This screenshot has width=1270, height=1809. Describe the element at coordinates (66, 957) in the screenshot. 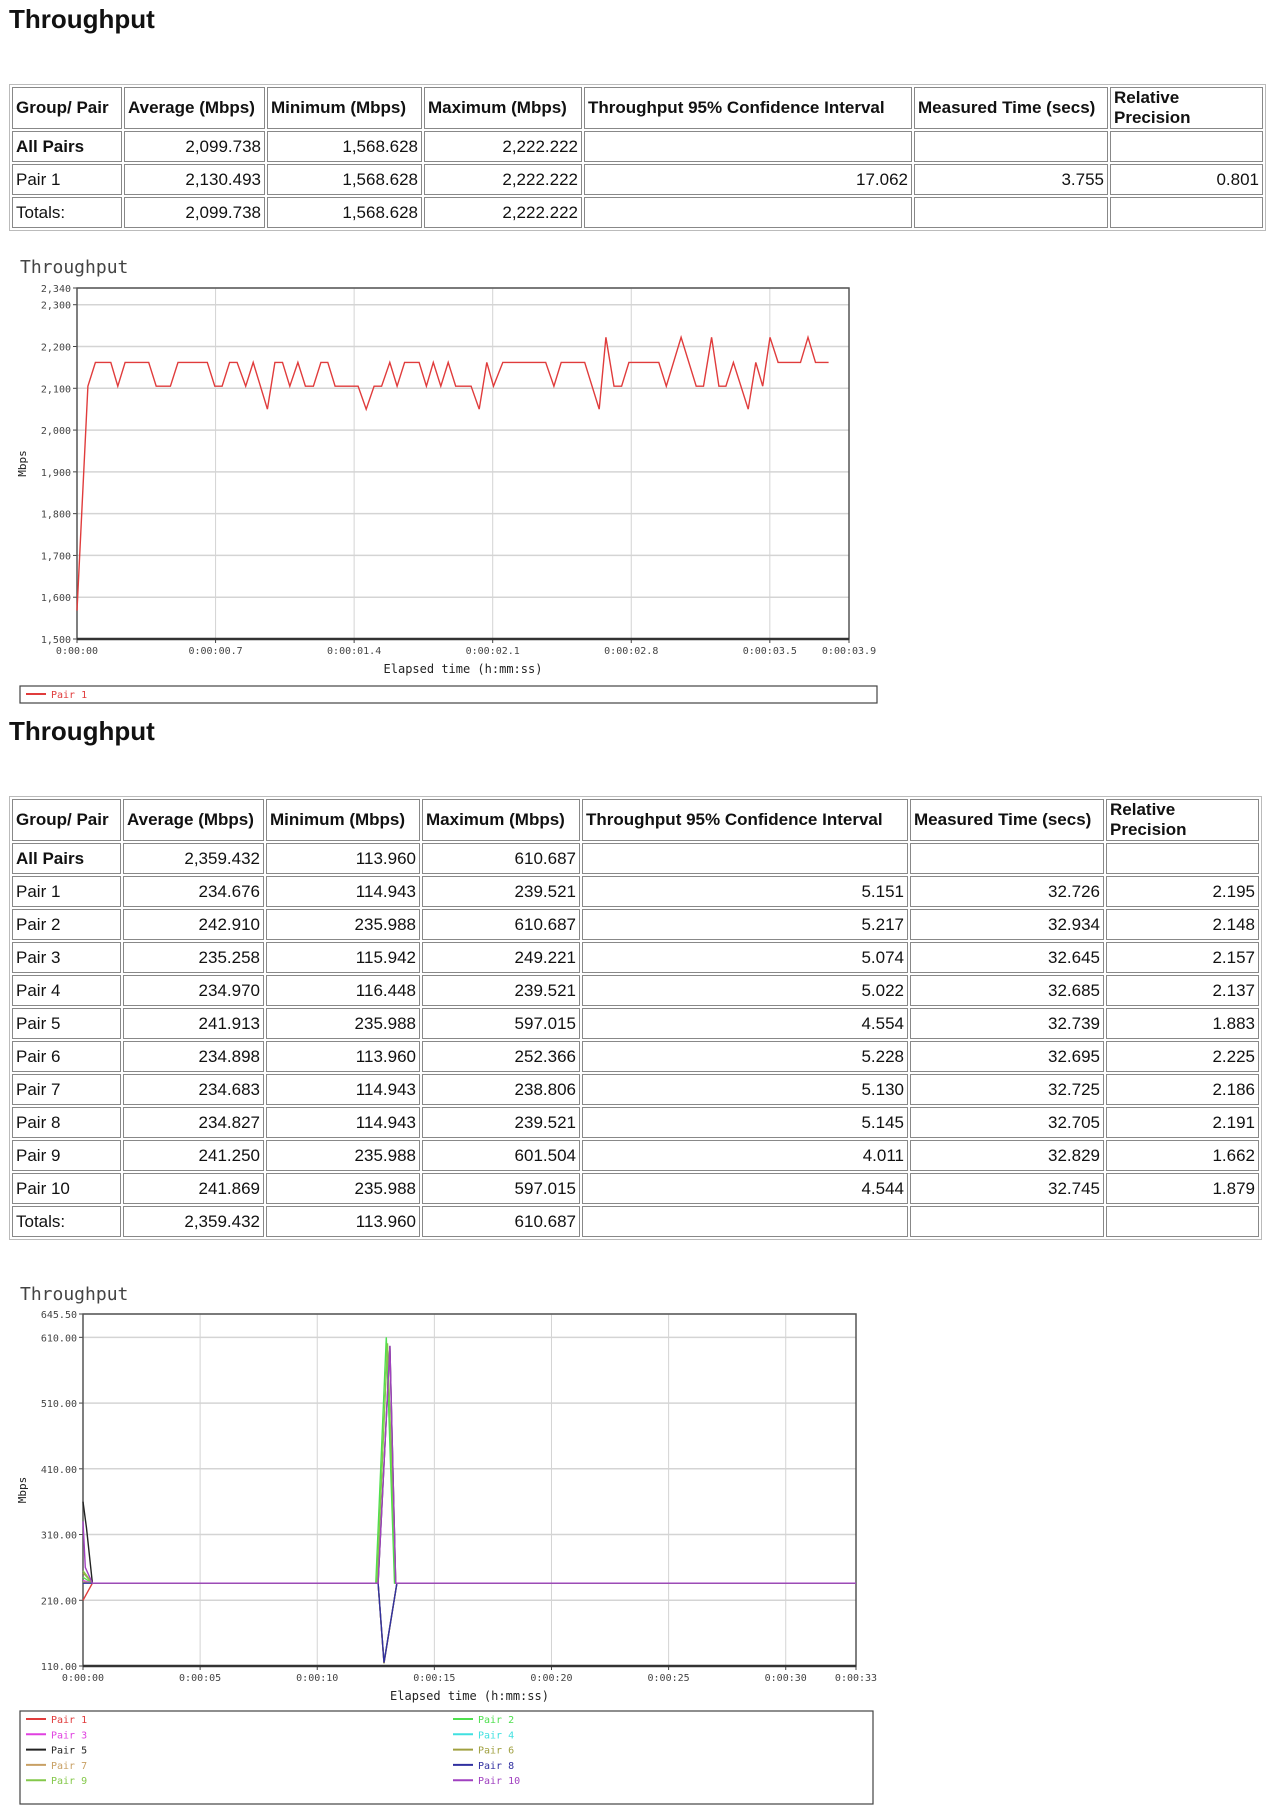

I see `row-label: Pair 3` at that location.